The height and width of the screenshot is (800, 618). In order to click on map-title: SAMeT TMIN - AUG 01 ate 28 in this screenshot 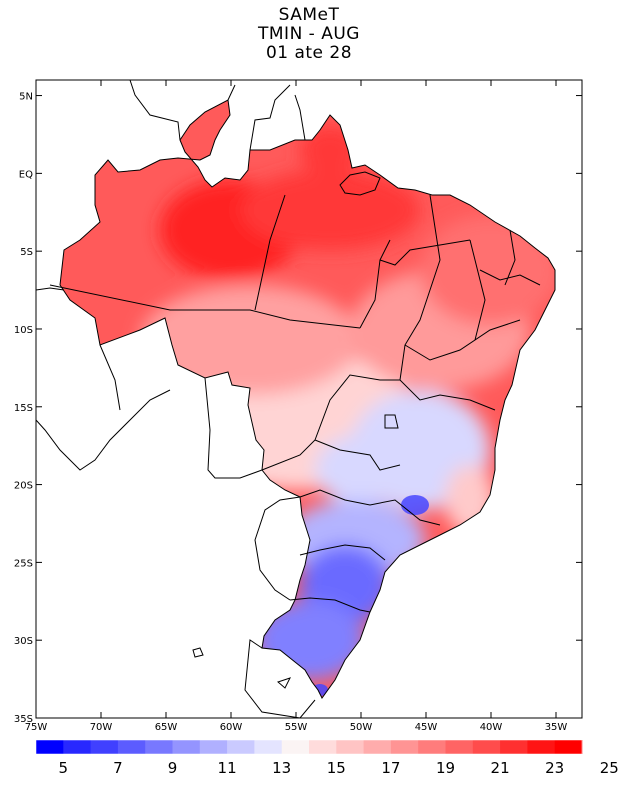, I will do `click(309, 34)`.